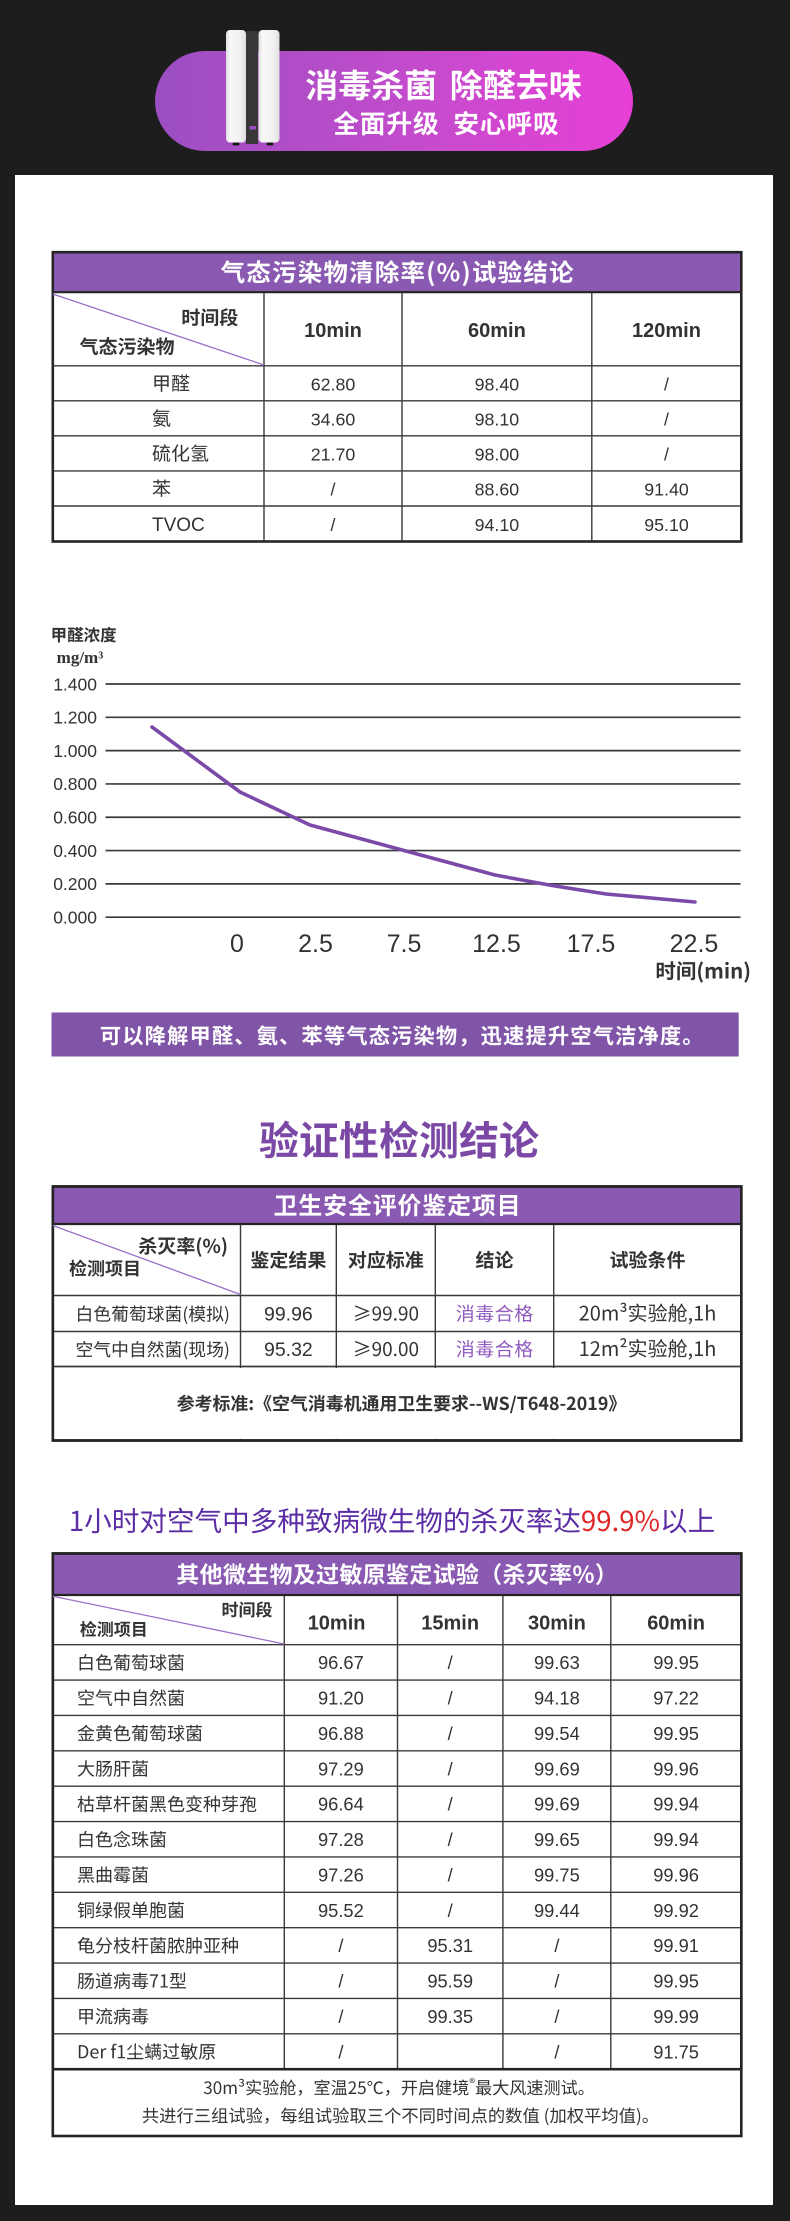 The width and height of the screenshot is (790, 2221). I want to click on svg-text: 96.67, so click(341, 1662).